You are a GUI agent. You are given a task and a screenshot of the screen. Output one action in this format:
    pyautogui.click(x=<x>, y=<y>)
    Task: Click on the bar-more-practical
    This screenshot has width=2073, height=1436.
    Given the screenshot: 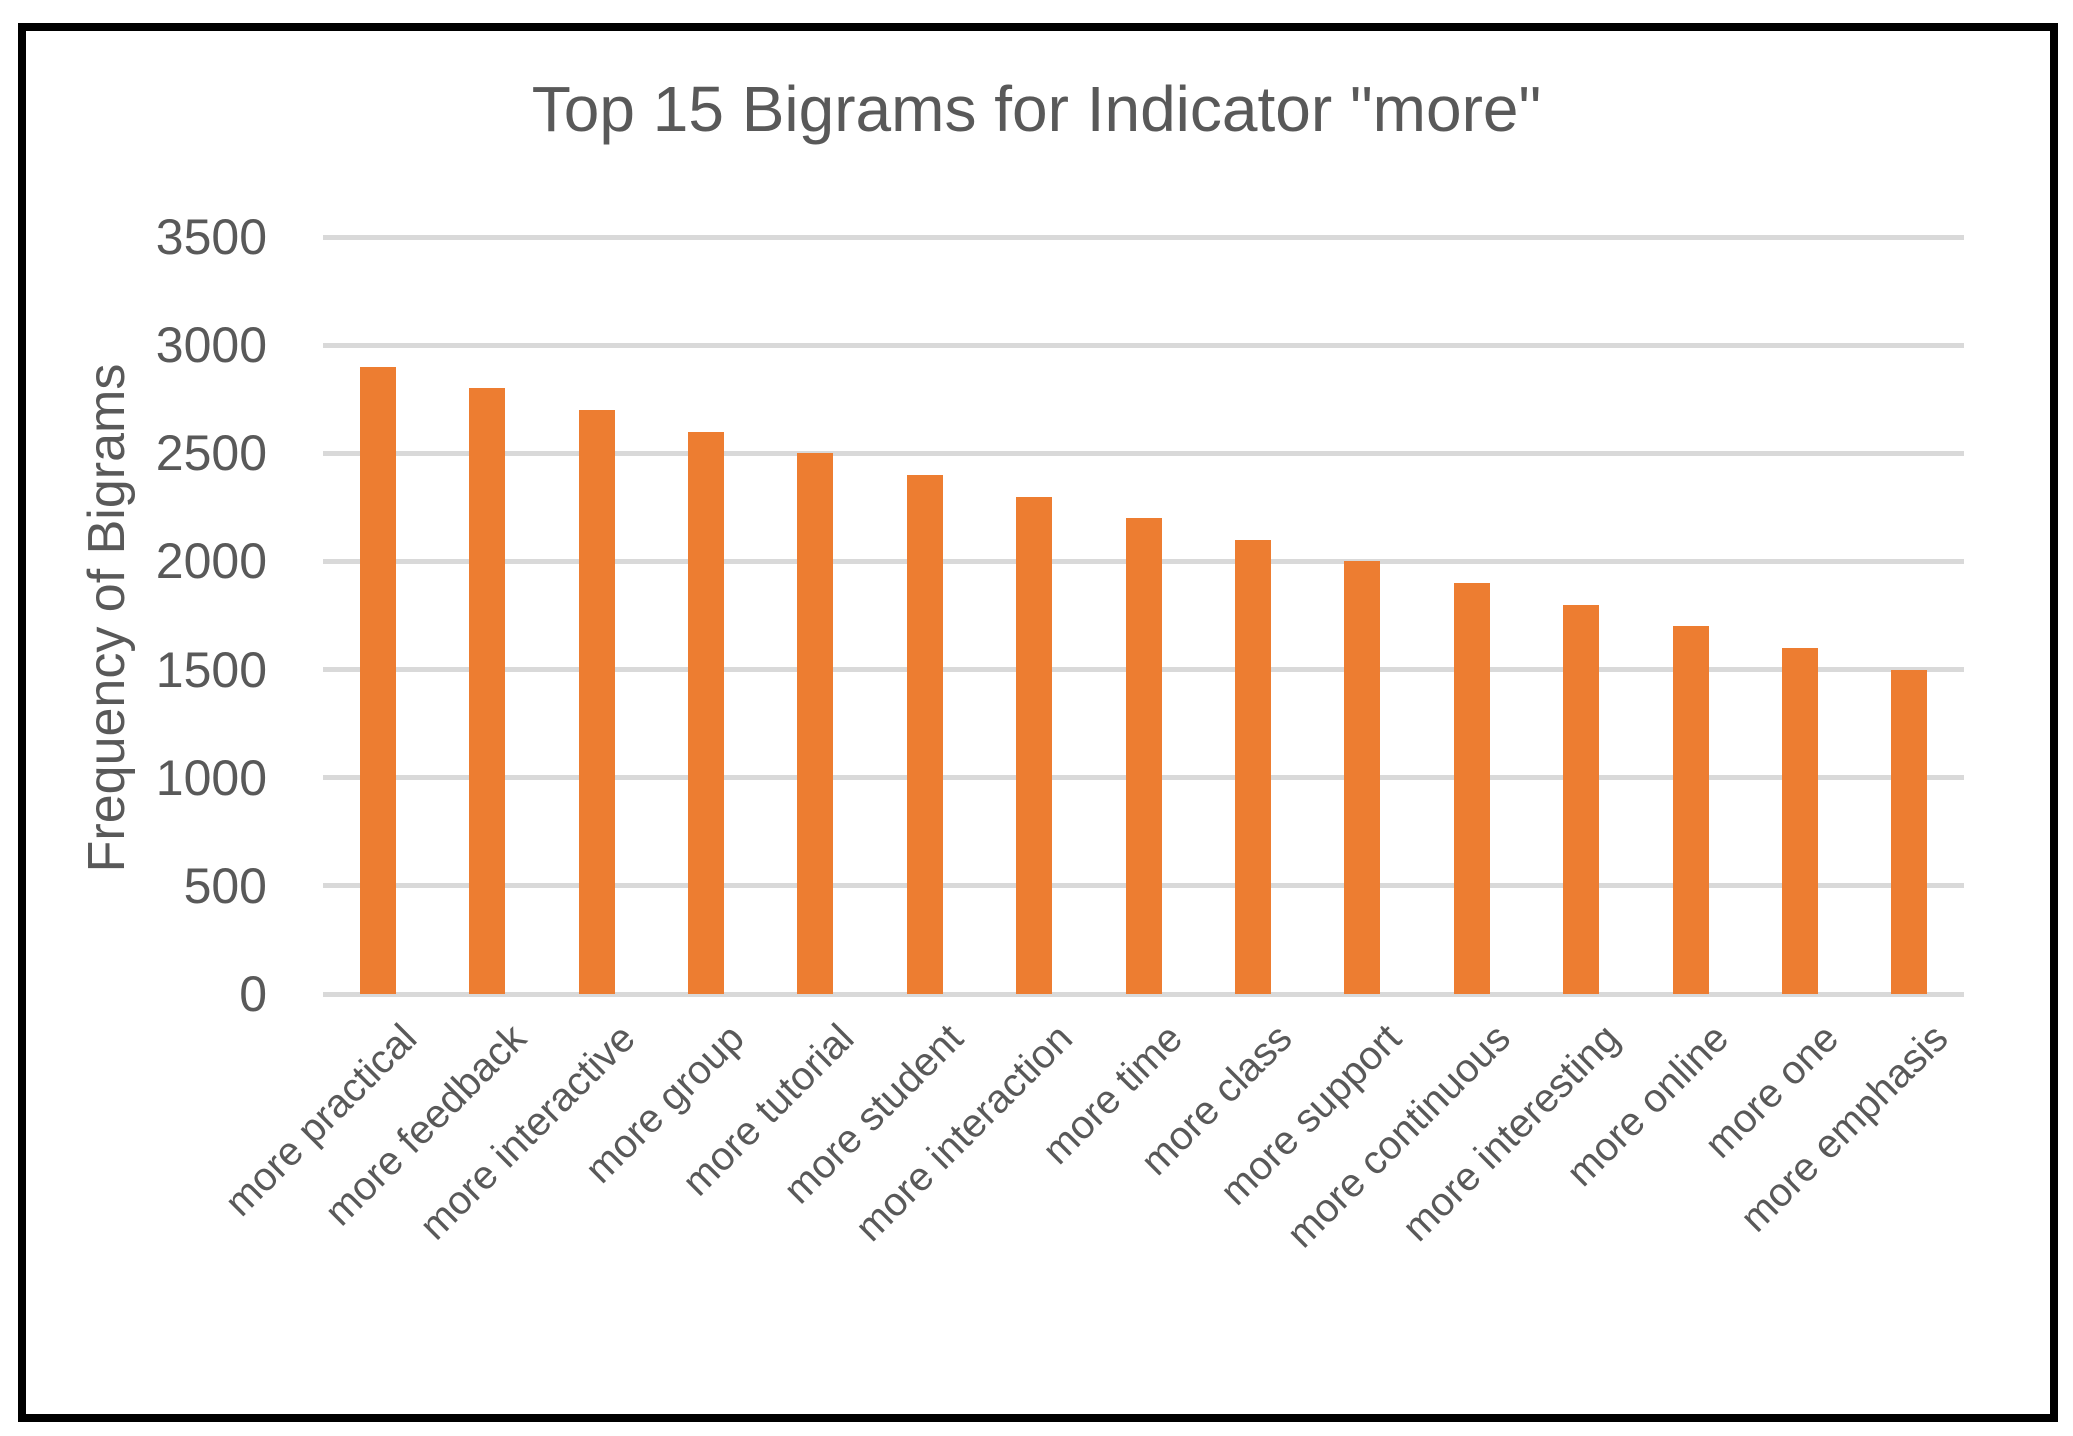 What is the action you would take?
    pyautogui.click(x=377, y=680)
    